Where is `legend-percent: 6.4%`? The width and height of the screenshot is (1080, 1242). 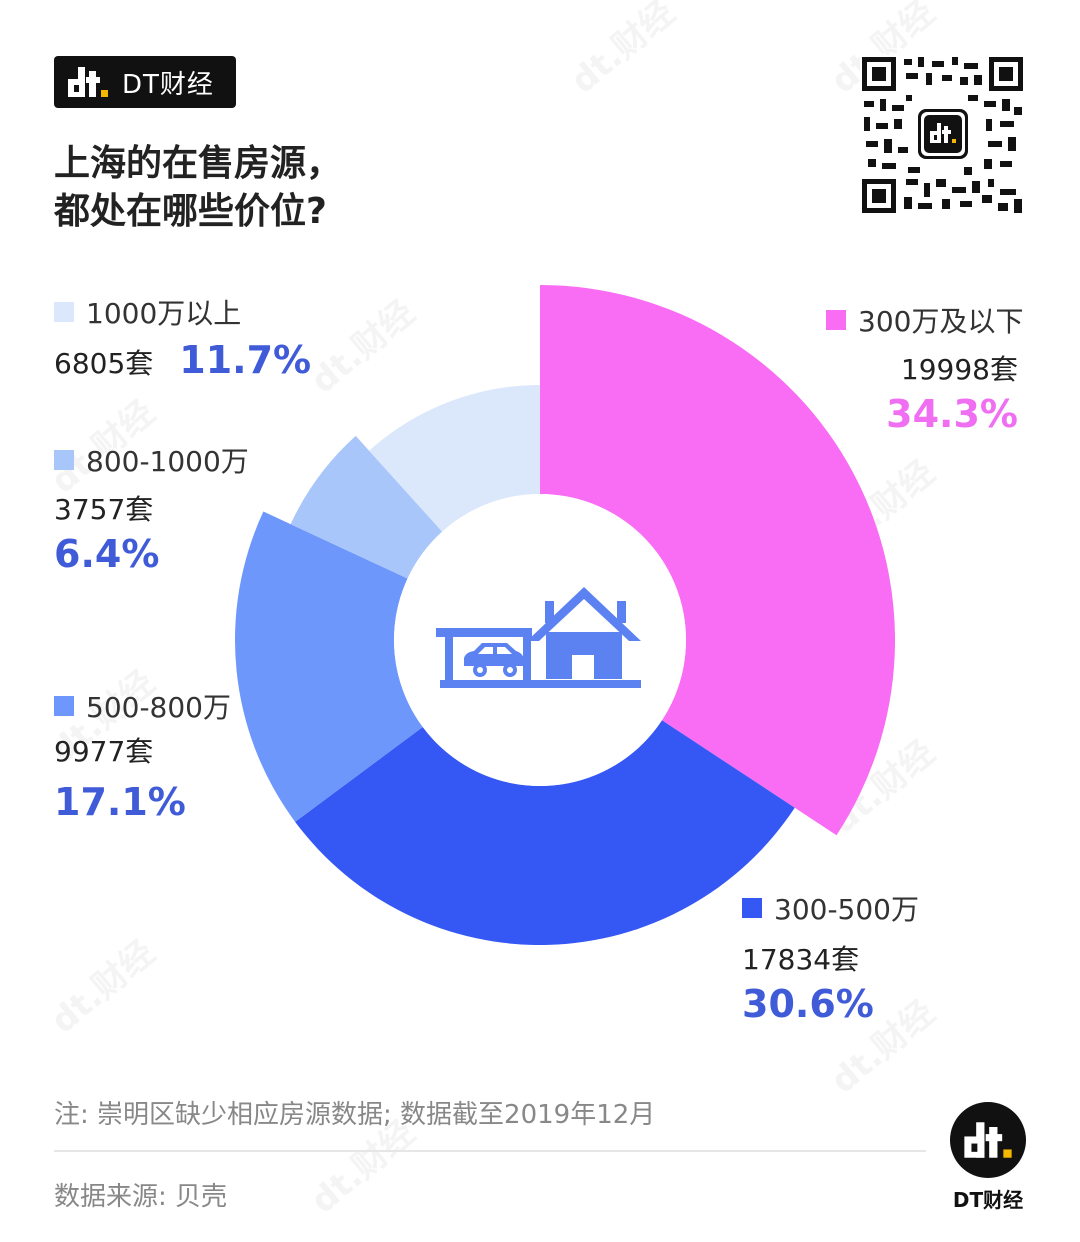
legend-percent: 6.4% is located at coordinates (107, 554).